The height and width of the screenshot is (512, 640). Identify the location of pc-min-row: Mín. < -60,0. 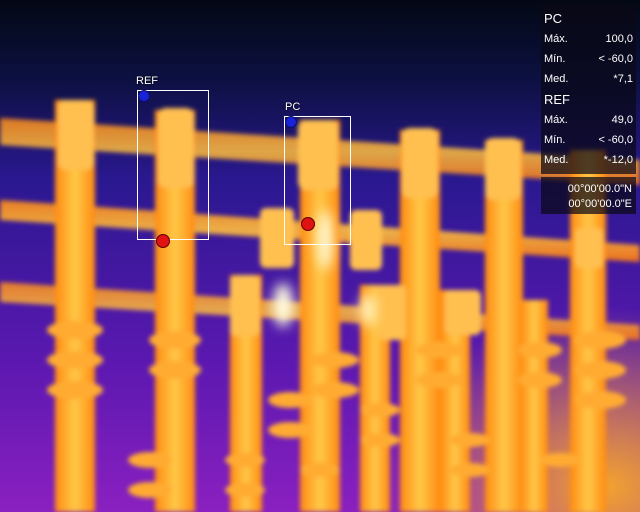
(588, 59).